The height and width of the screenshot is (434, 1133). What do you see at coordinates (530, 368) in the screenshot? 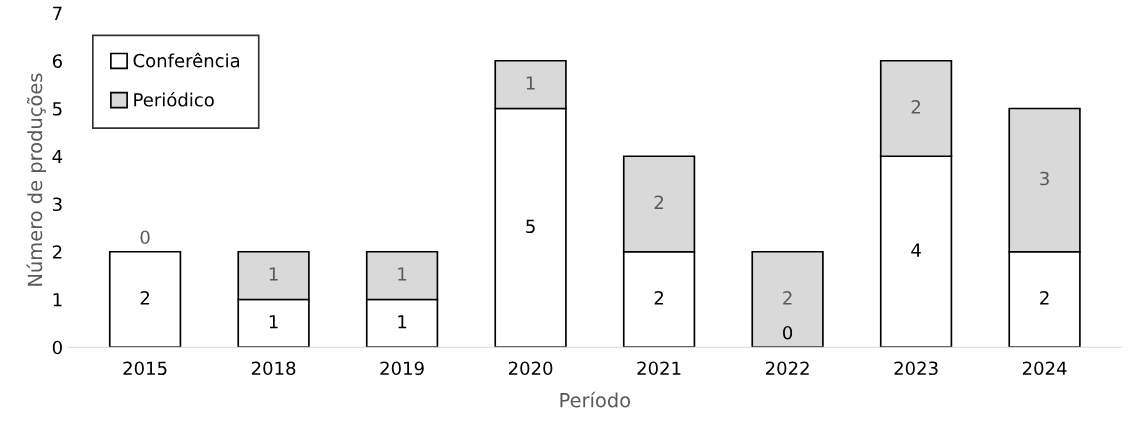
I see `x-tick-label: 2020` at bounding box center [530, 368].